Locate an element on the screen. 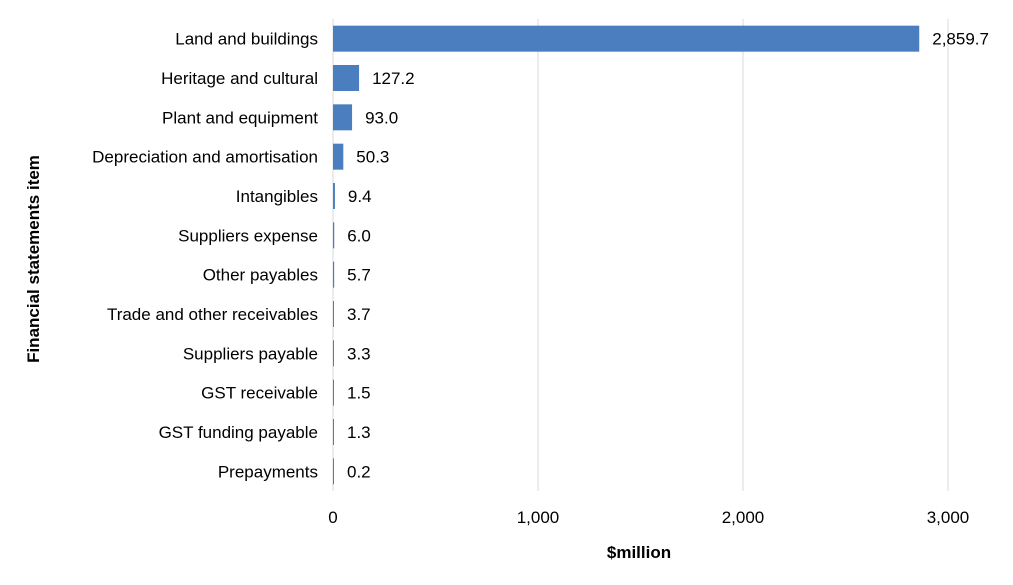 The height and width of the screenshot is (585, 1013). x-tick-label: 2,000 is located at coordinates (743, 517).